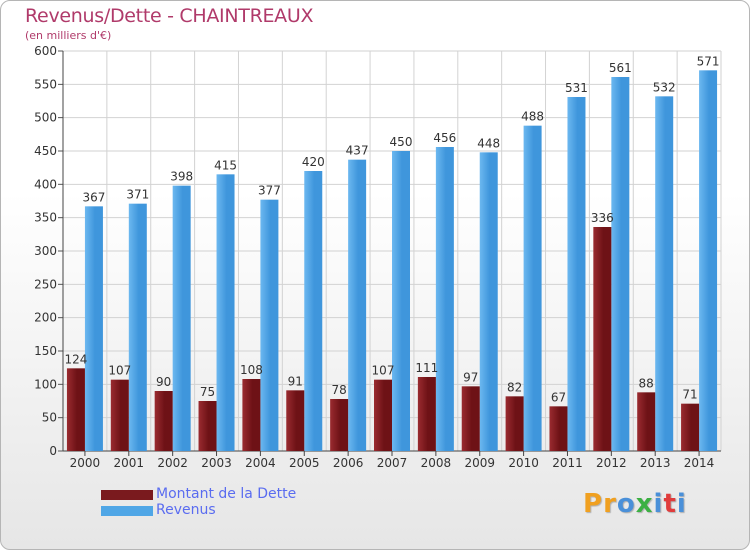 The height and width of the screenshot is (550, 750). Describe the element at coordinates (470, 377) in the screenshot. I see `data-label-debt: 97` at that location.